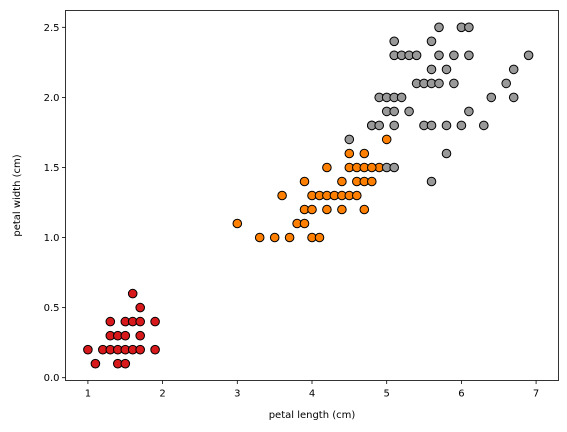 The width and height of the screenshot is (567, 432). What do you see at coordinates (17, 195) in the screenshot?
I see `y-axis-label: petal width (cm)` at bounding box center [17, 195].